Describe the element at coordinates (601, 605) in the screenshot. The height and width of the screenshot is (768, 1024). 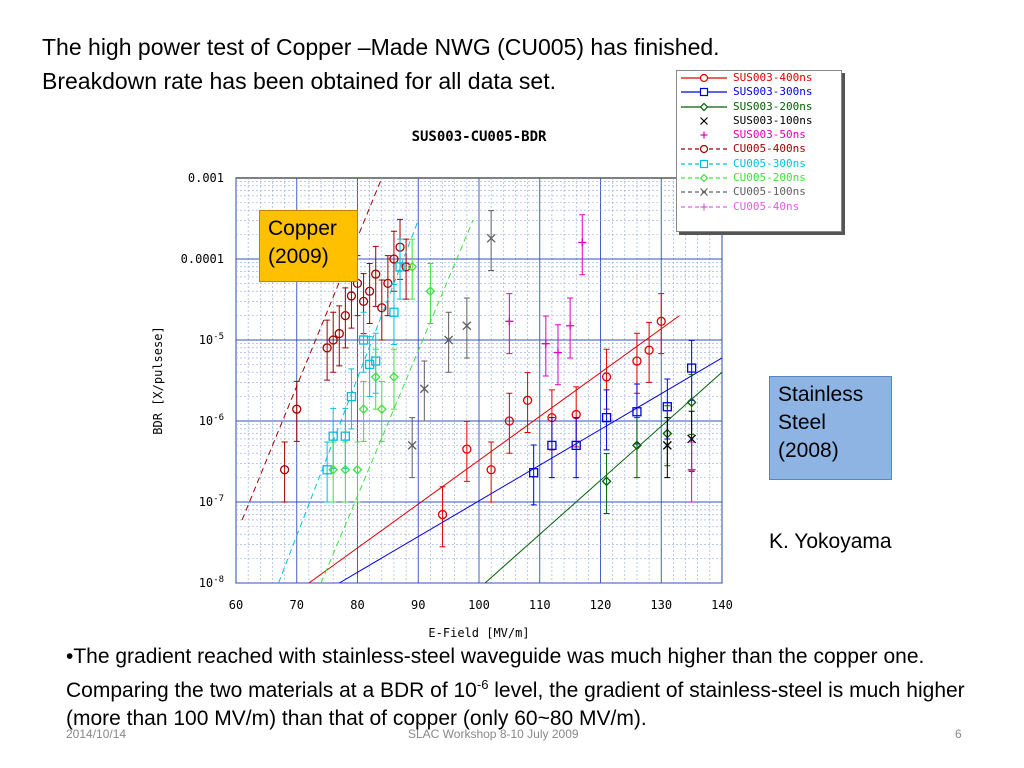
I see `x-tick-label: 120` at that location.